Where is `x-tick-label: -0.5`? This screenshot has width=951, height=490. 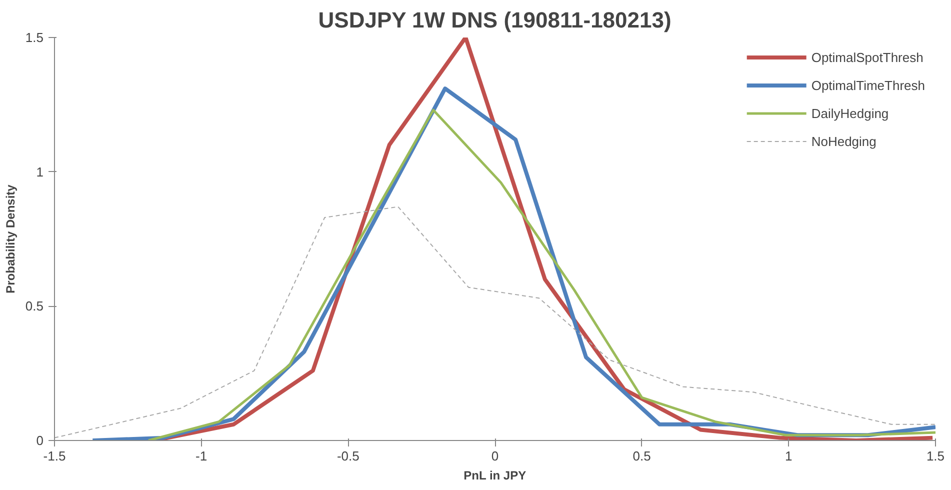
x-tick-label: -0.5 is located at coordinates (348, 456).